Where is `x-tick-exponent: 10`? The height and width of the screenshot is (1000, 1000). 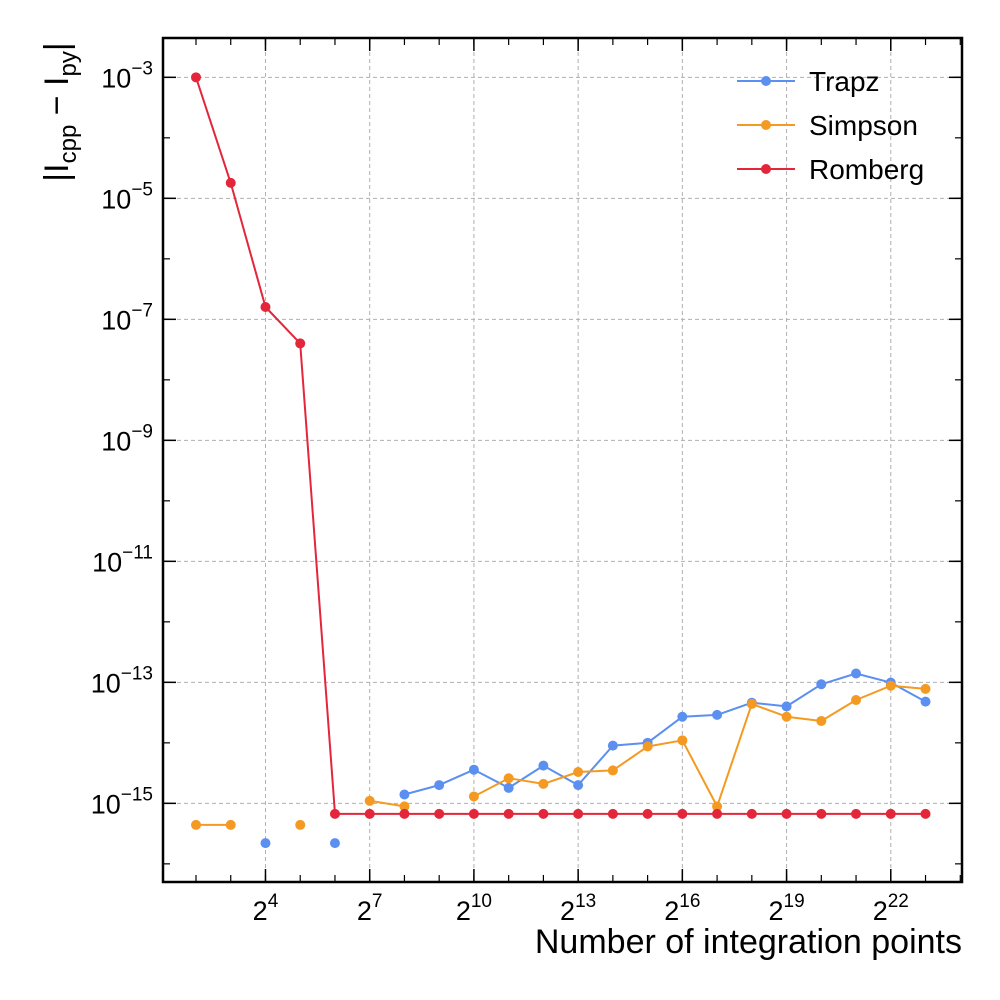
x-tick-exponent: 10 is located at coordinates (481, 901).